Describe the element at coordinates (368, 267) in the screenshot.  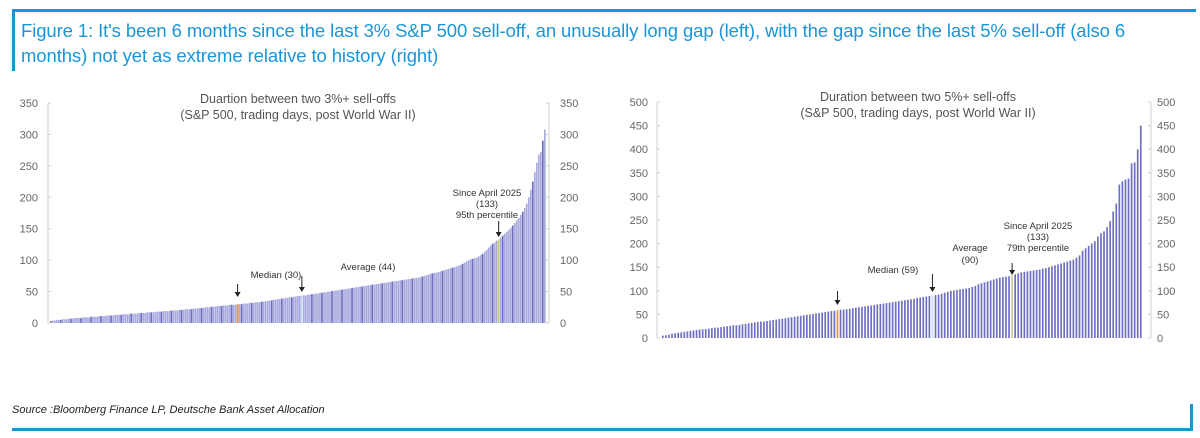
I see `annotation-label: Average (44)` at that location.